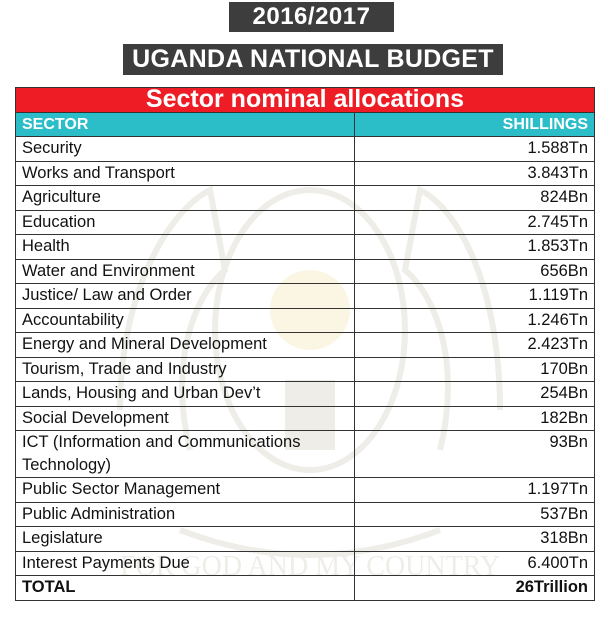 This screenshot has height=626, width=607. I want to click on table-row: Works and Transport 3.843Tn, so click(305, 173).